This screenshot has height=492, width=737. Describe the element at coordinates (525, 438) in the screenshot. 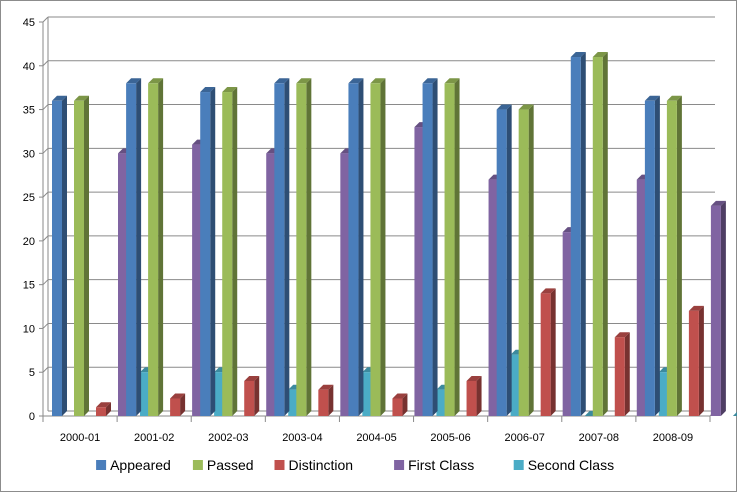

I see `x-tick-label: 2006-07` at that location.